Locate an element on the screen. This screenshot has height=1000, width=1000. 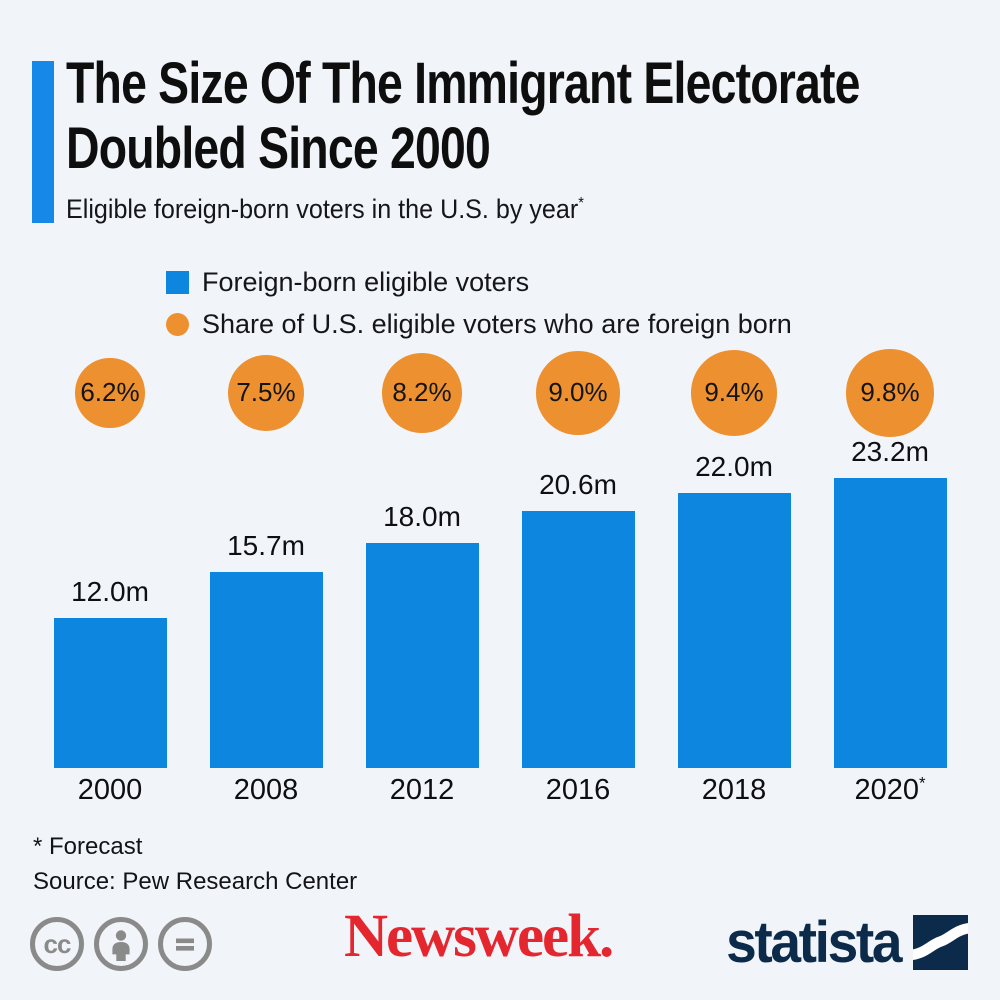
cc-icon-text: cc is located at coordinates (57, 943).